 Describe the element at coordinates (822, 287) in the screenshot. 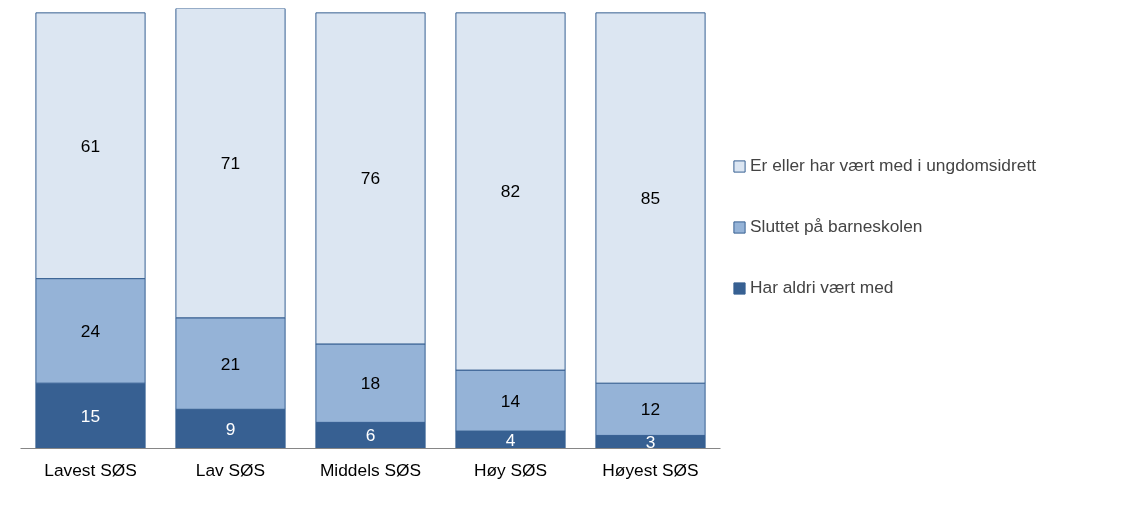

I see `legend-label: Har aldri vært med` at that location.